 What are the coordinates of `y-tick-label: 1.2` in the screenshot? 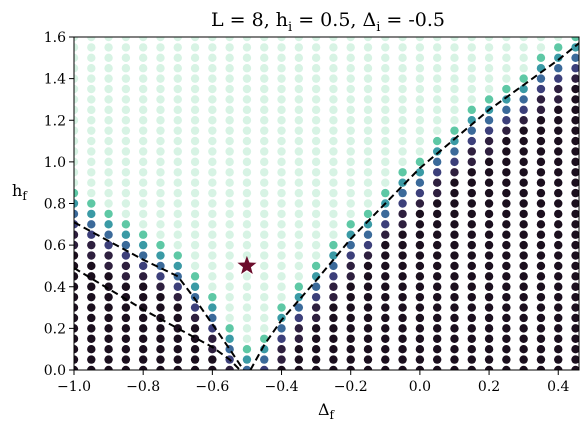 It's located at (55, 121).